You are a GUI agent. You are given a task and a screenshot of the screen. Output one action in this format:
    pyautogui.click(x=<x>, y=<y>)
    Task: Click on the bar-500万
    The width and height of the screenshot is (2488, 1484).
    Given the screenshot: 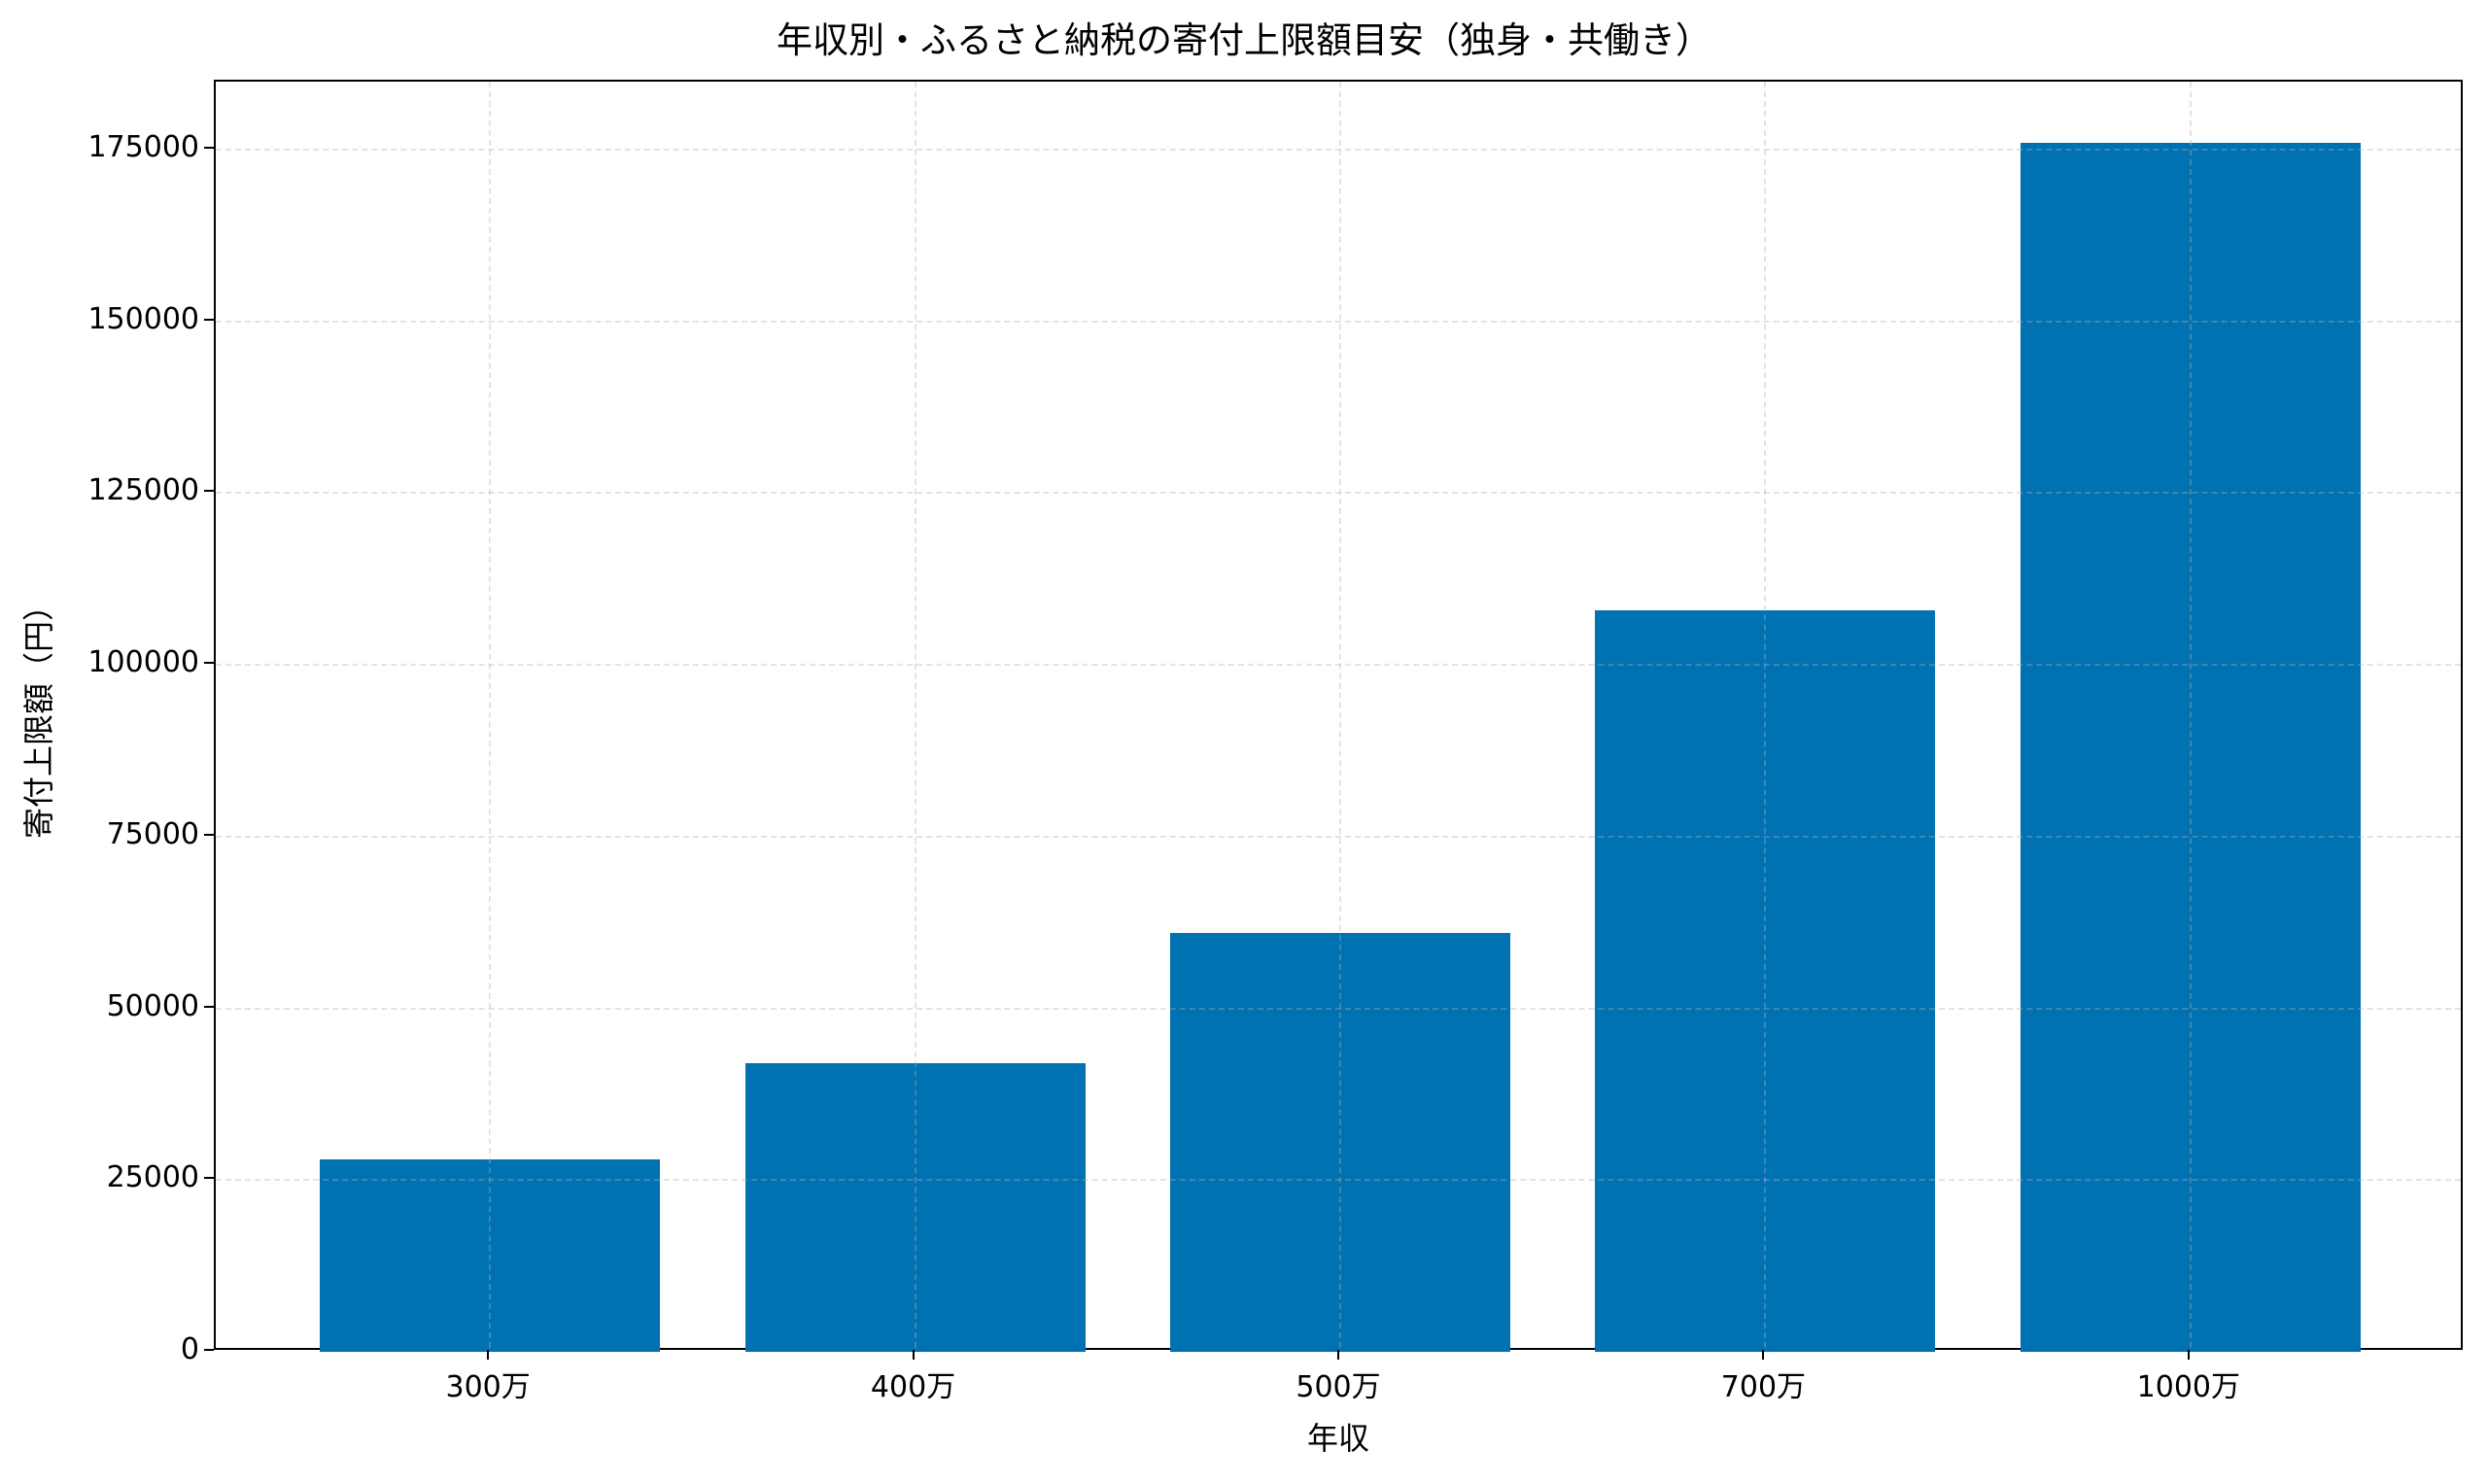 What is the action you would take?
    pyautogui.click(x=1340, y=1142)
    